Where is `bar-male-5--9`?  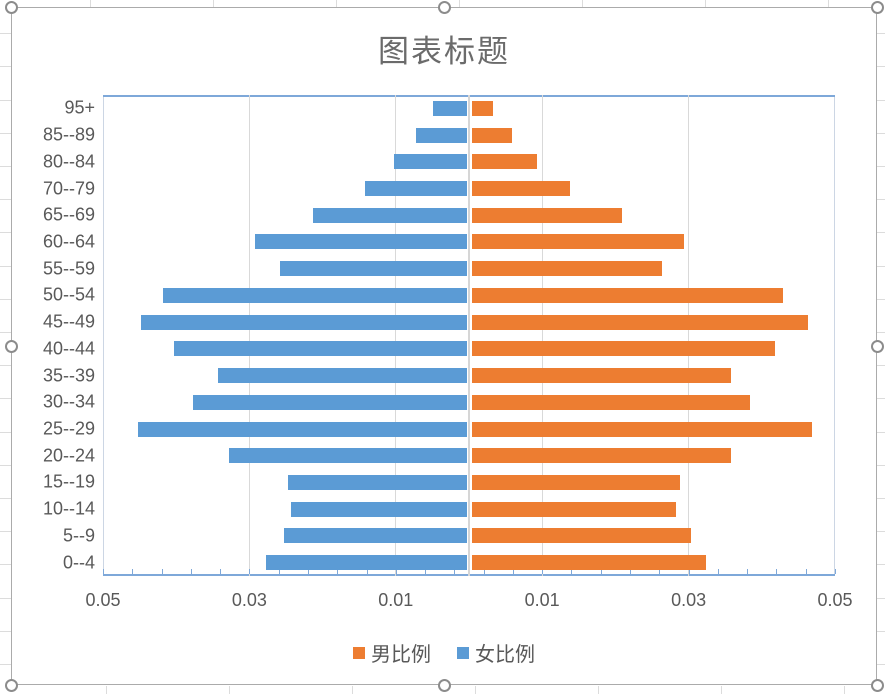
bar-male-5--9 is located at coordinates (581, 536).